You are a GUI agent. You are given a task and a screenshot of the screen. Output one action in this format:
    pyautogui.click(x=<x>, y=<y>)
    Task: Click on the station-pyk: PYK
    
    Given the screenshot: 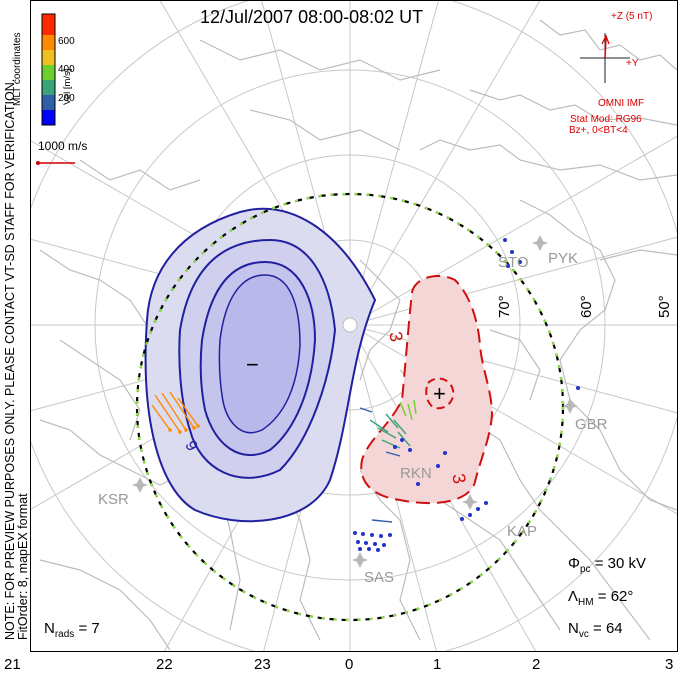 What is the action you would take?
    pyautogui.click(x=563, y=258)
    